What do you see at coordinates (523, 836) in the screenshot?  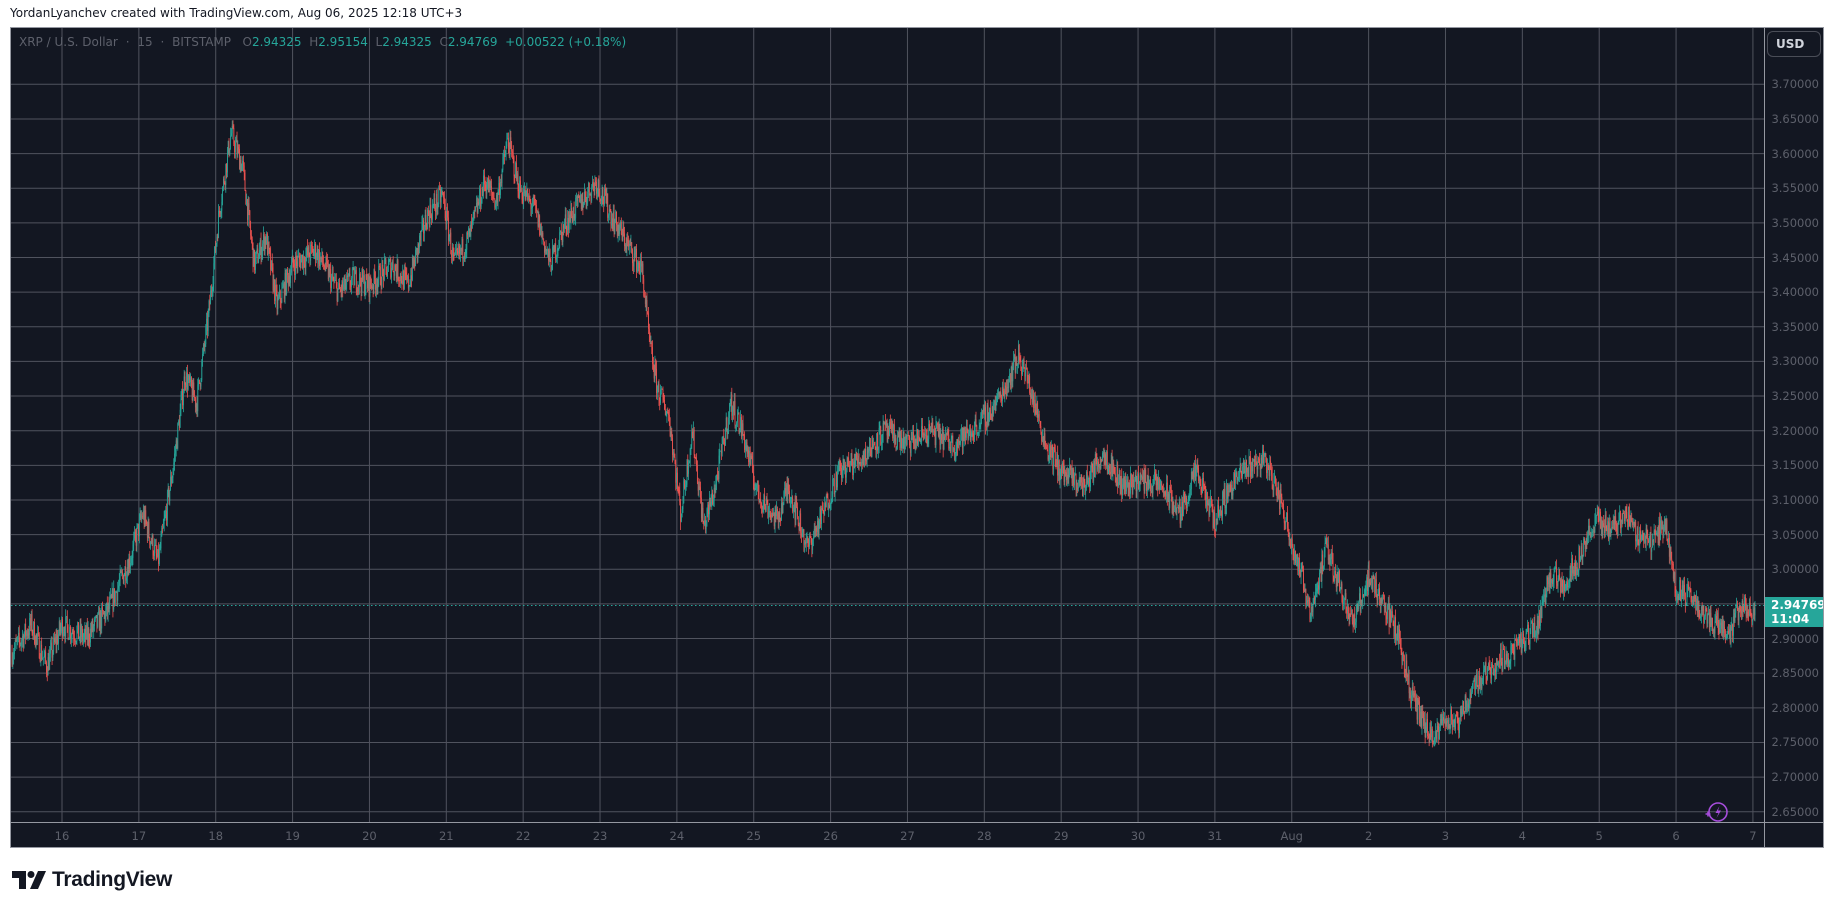 I see `time-tick-label: 22` at bounding box center [523, 836].